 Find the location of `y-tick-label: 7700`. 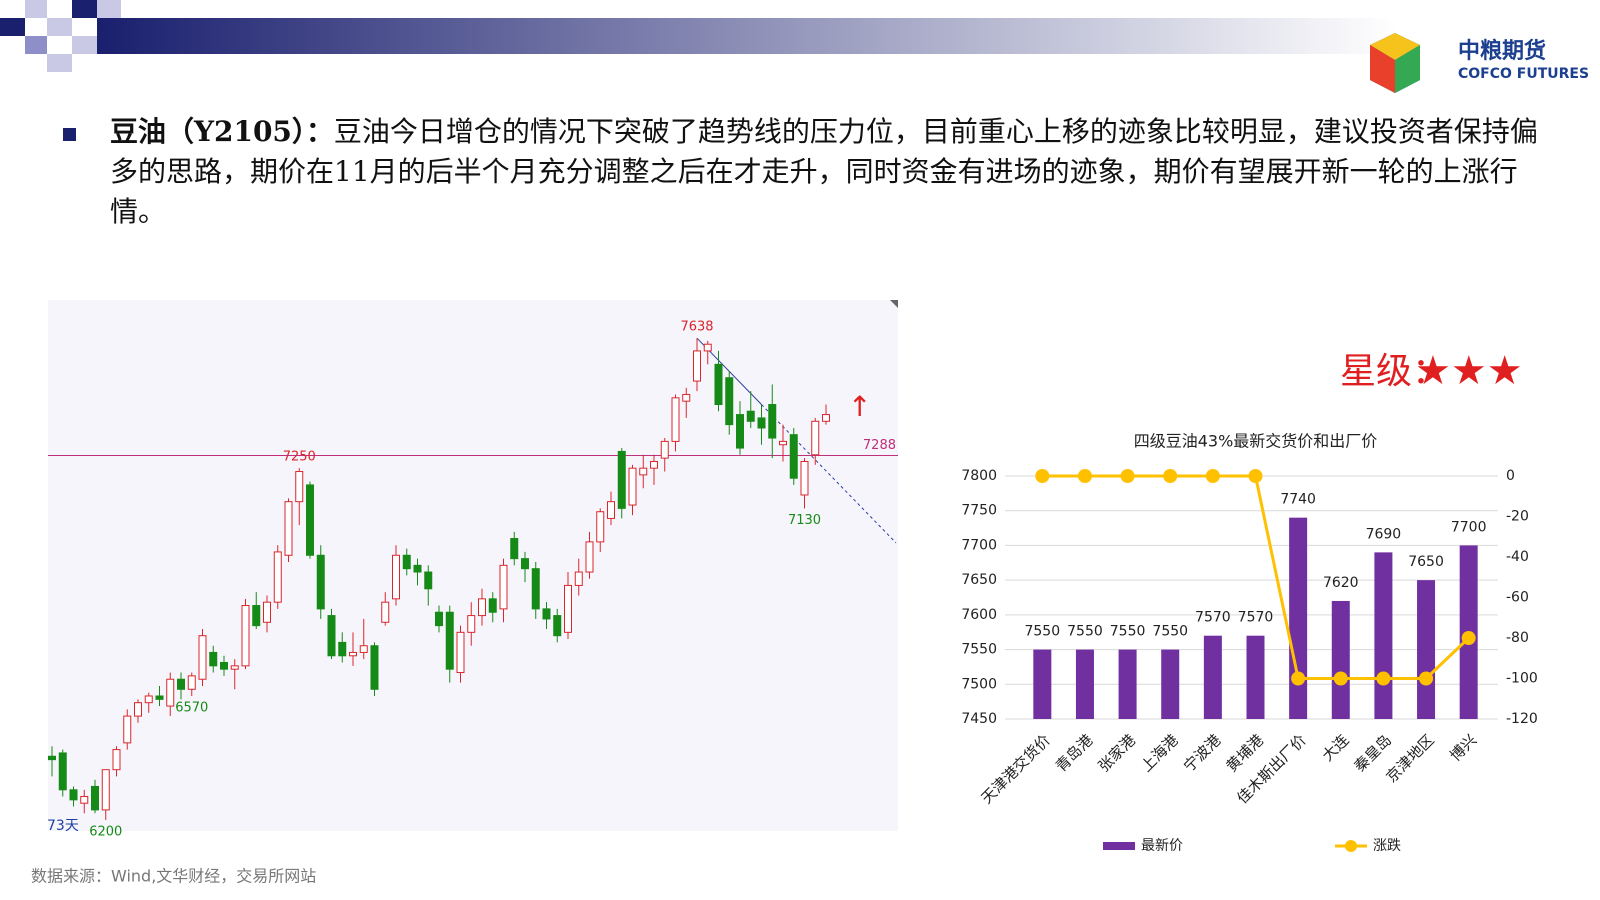

y-tick-label: 7700 is located at coordinates (979, 545).